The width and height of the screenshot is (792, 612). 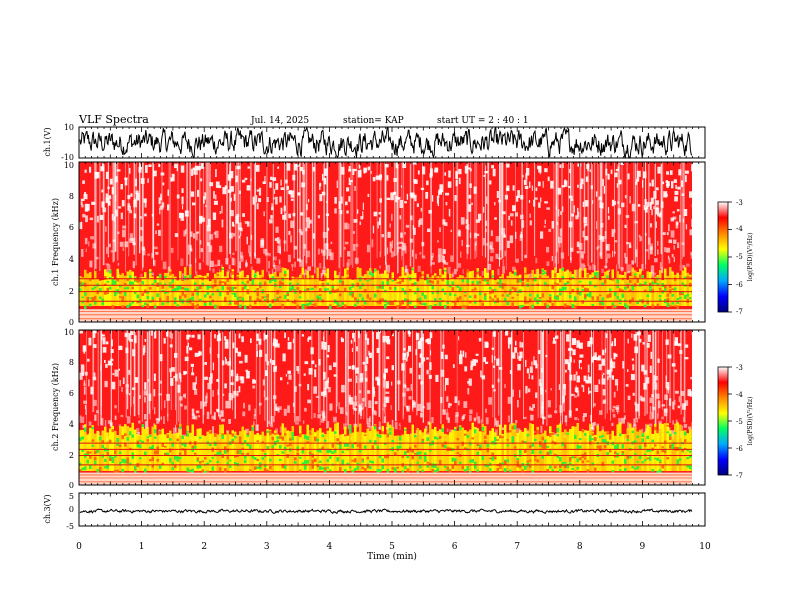 What do you see at coordinates (71, 227) in the screenshot?
I see `ch1-freq-tick-6: 6` at bounding box center [71, 227].